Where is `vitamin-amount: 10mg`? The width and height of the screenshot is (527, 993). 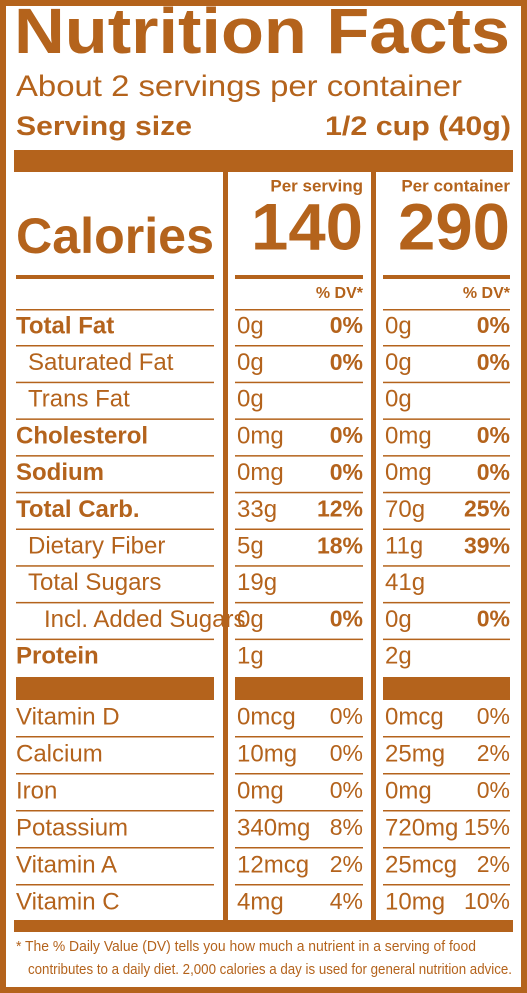 vitamin-amount: 10mg is located at coordinates (267, 753).